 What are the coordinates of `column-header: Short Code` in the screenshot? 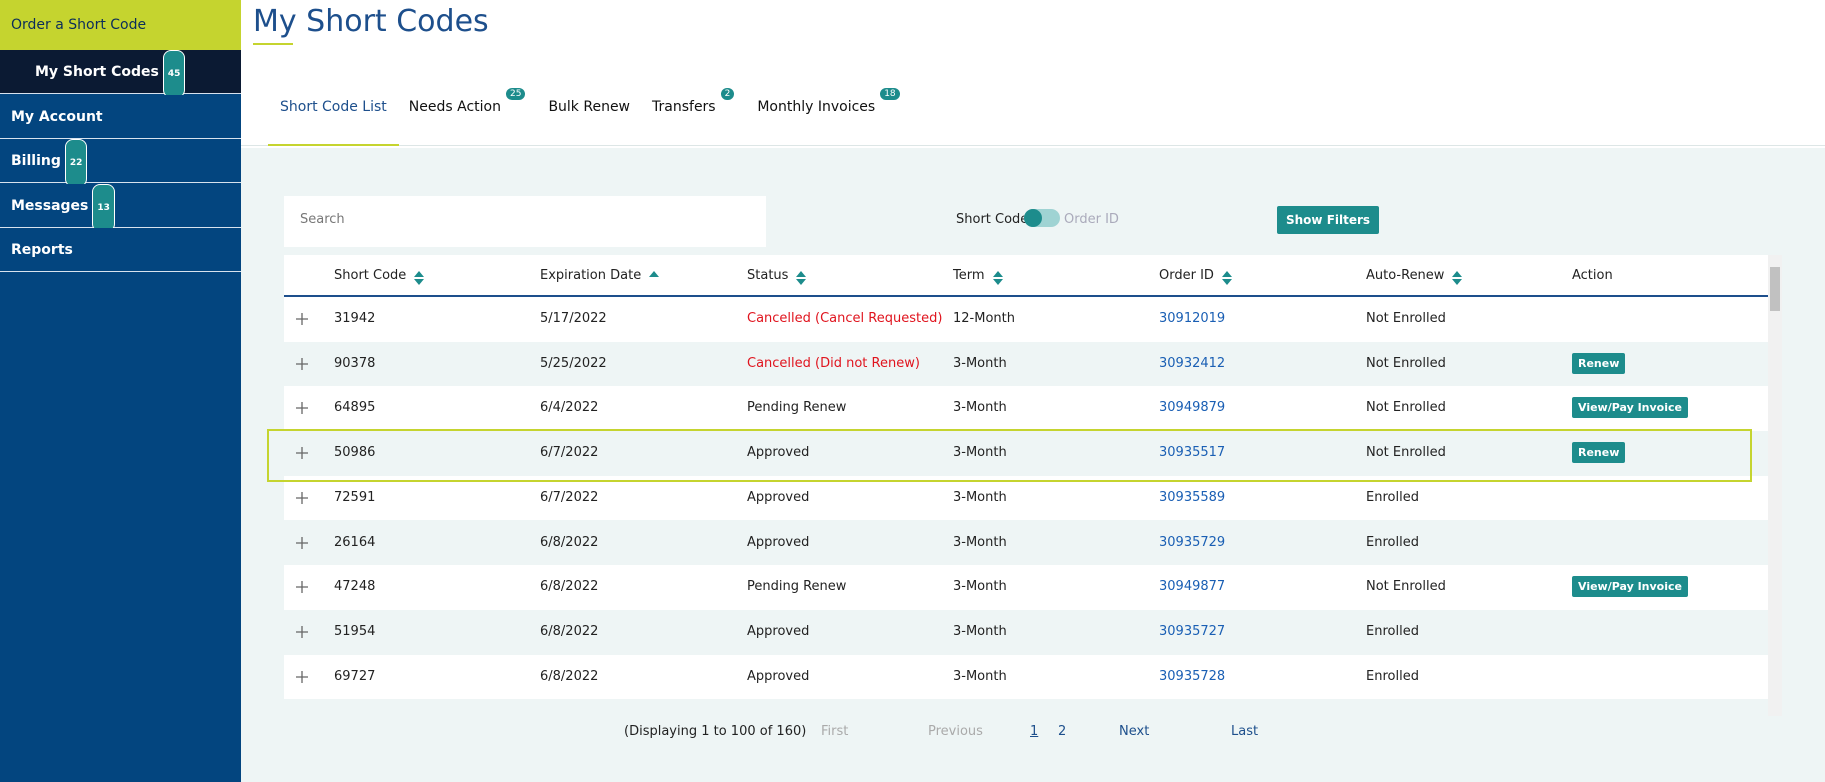 It's located at (370, 275).